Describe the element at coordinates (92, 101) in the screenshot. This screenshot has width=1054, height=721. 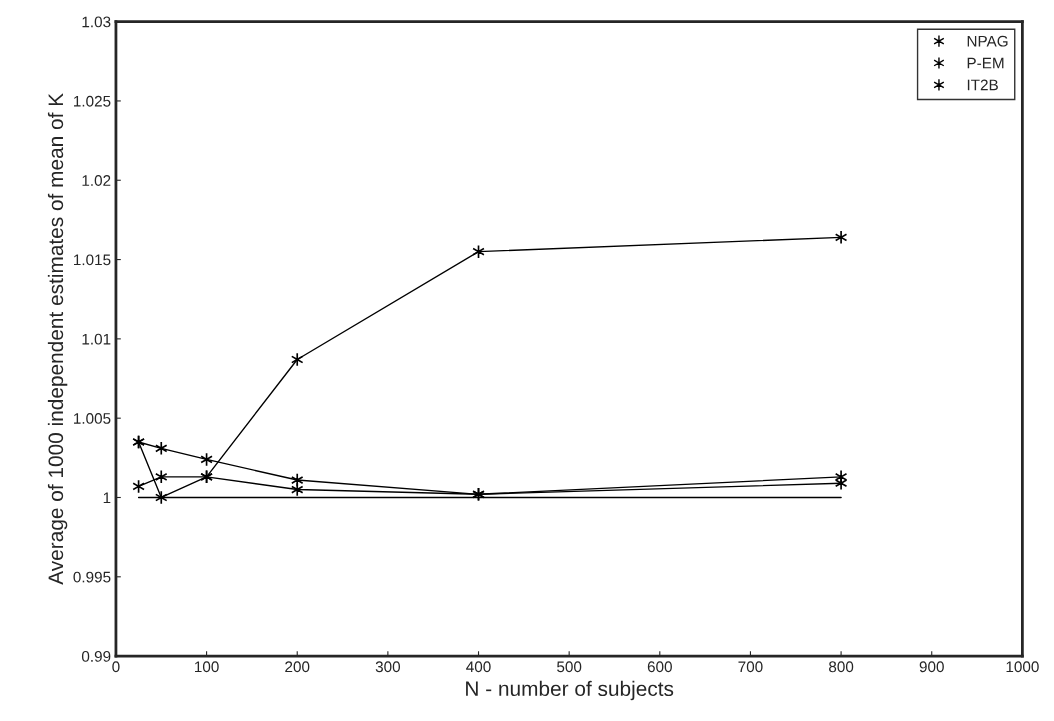
I see `y-tick-label: 1.025` at that location.